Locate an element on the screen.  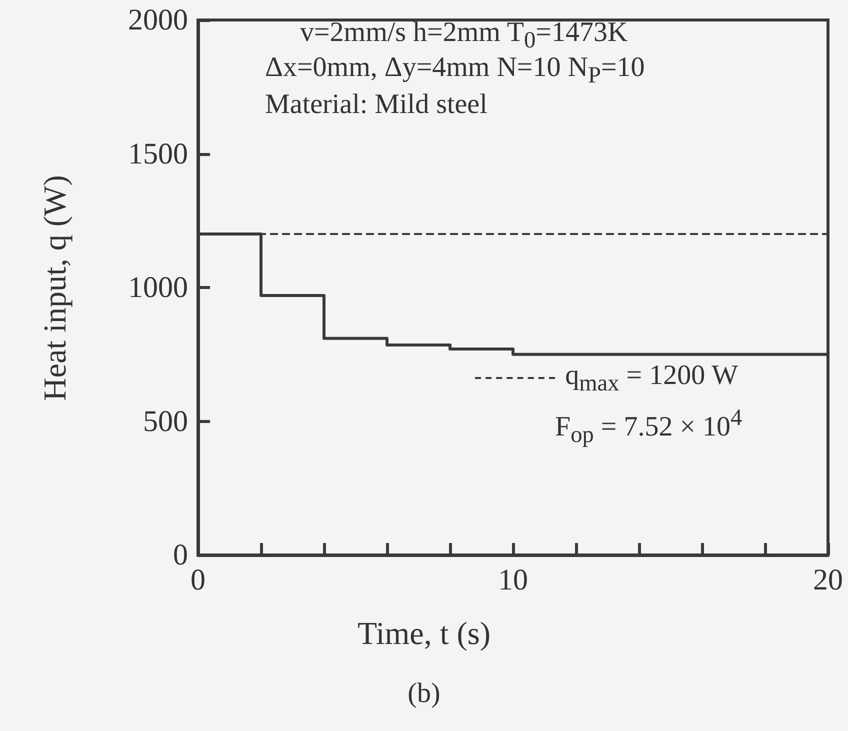
y-tick-label: 0 is located at coordinates (180, 555).